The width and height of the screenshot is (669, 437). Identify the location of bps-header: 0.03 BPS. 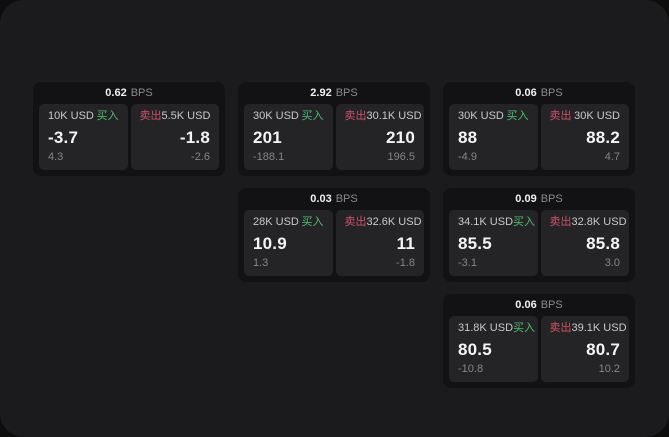
(334, 199).